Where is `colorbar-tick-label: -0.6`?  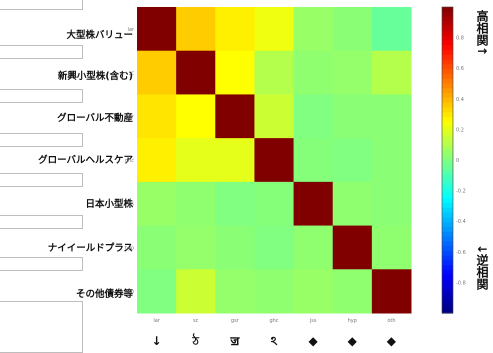
colorbar-tick-label: -0.6 is located at coordinates (461, 253).